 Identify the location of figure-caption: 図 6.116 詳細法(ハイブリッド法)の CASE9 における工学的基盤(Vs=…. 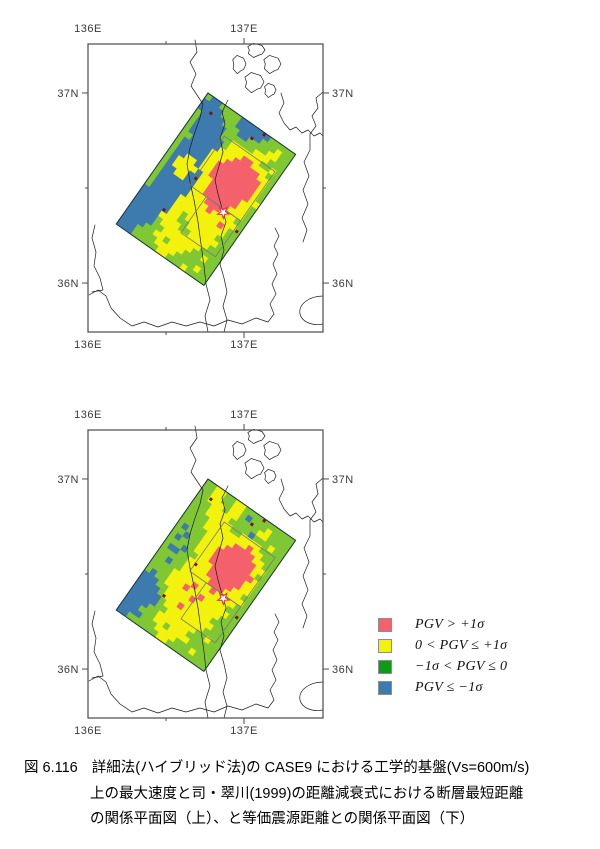
(304, 794).